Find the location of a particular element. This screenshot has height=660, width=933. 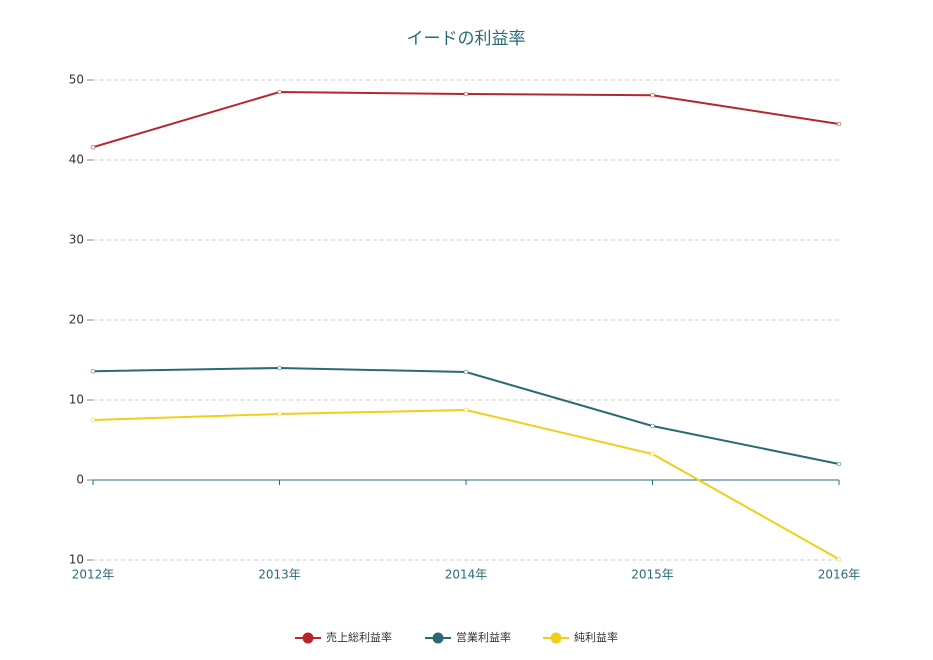

legend-label: 営業利益率 is located at coordinates (483, 637).